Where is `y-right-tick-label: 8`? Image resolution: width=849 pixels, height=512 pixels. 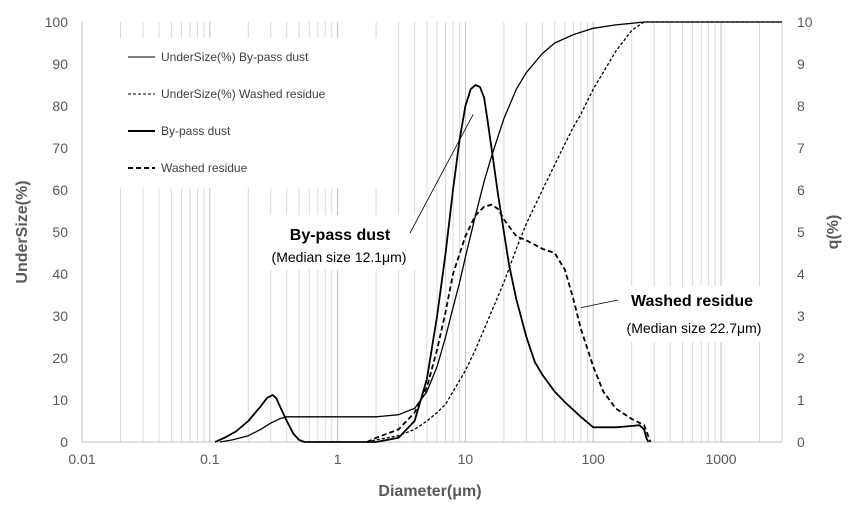 y-right-tick-label: 8 is located at coordinates (801, 106).